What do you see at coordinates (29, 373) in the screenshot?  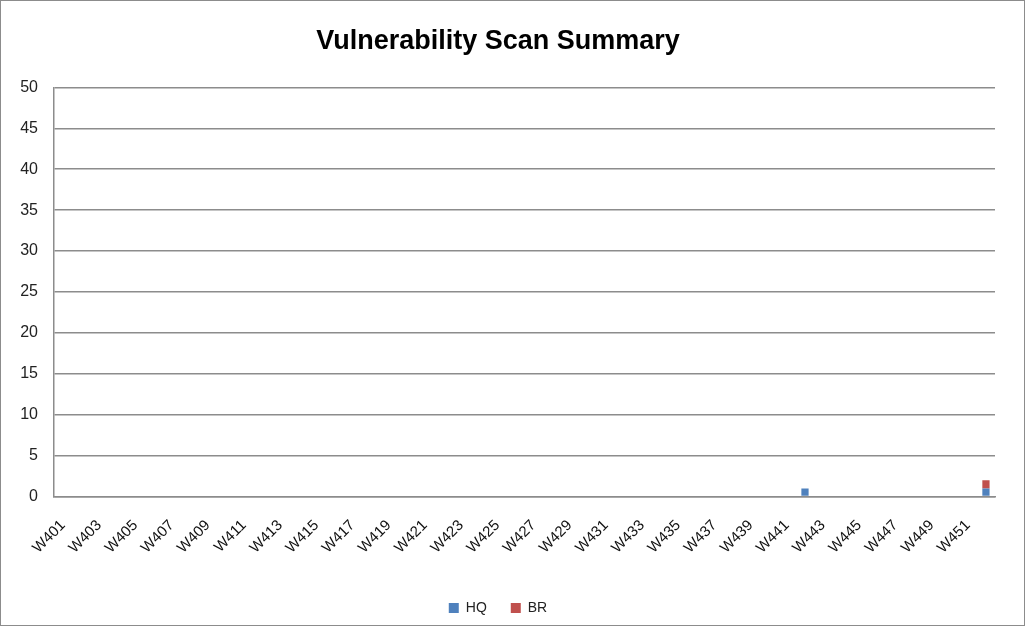 I see `y-tick-label: 15` at bounding box center [29, 373].